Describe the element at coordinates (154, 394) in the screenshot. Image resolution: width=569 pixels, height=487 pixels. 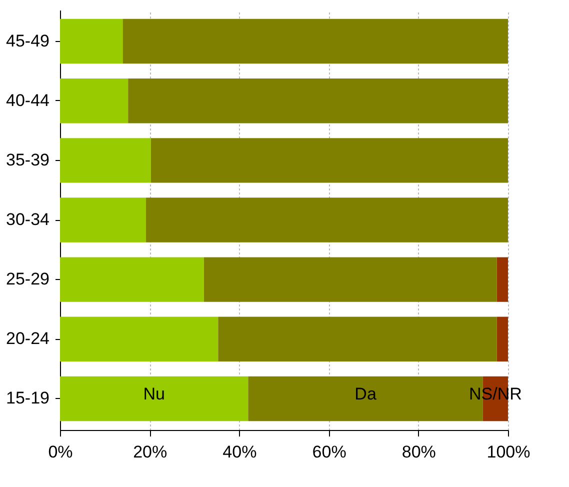
I see `series-label: Nu` at that location.